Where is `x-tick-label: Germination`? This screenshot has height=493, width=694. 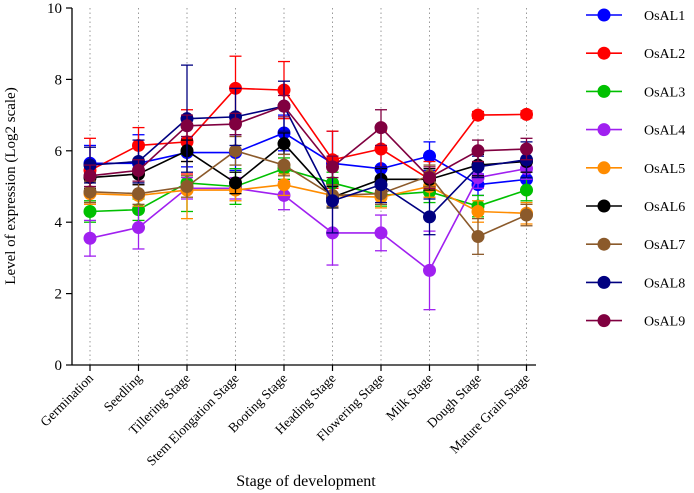
x-tick-label: Germination is located at coordinates (66, 399).